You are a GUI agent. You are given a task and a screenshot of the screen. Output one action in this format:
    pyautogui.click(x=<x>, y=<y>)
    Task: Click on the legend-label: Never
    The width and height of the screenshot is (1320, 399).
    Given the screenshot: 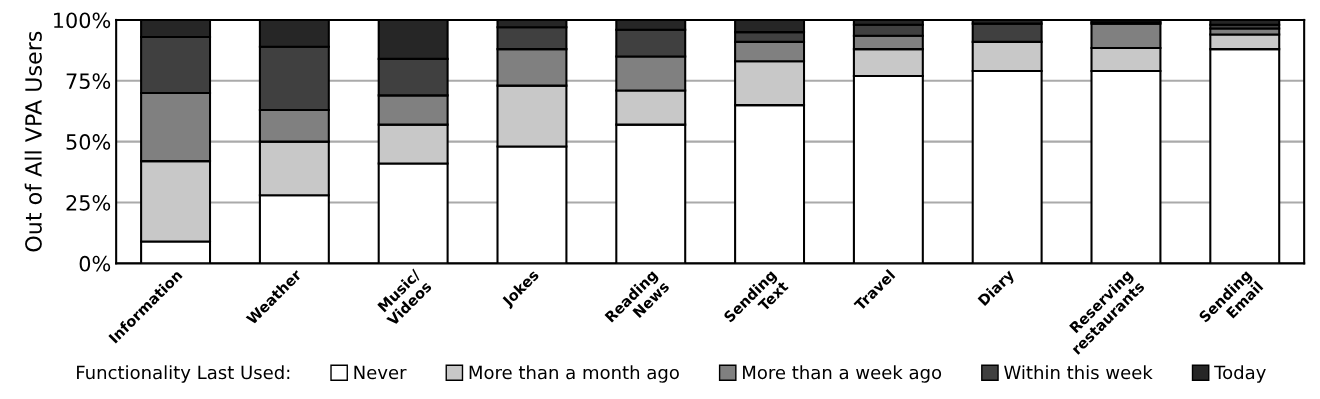 What is the action you would take?
    pyautogui.click(x=380, y=372)
    